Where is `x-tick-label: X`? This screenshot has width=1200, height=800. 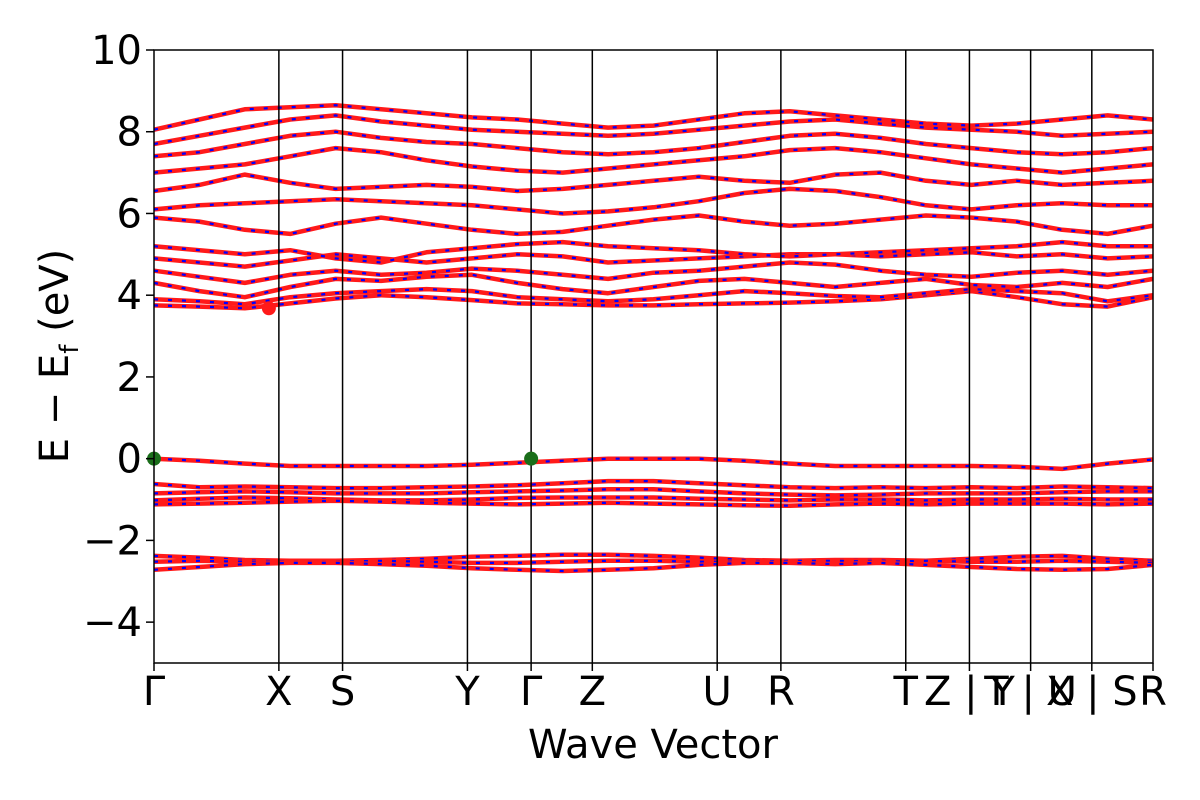
x-tick-label: X is located at coordinates (278, 692).